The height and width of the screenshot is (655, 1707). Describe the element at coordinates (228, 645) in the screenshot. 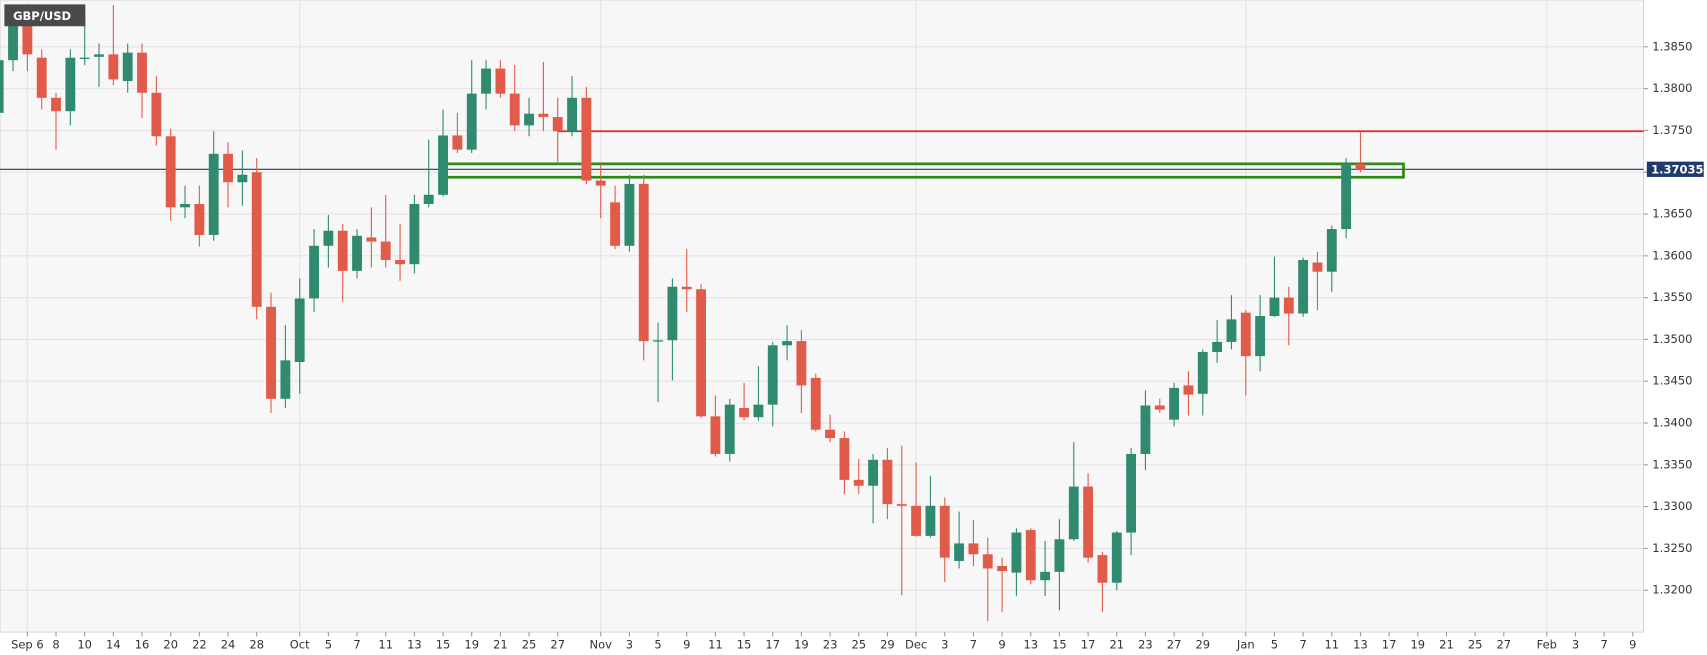

I see `x-tick-label: 24` at that location.